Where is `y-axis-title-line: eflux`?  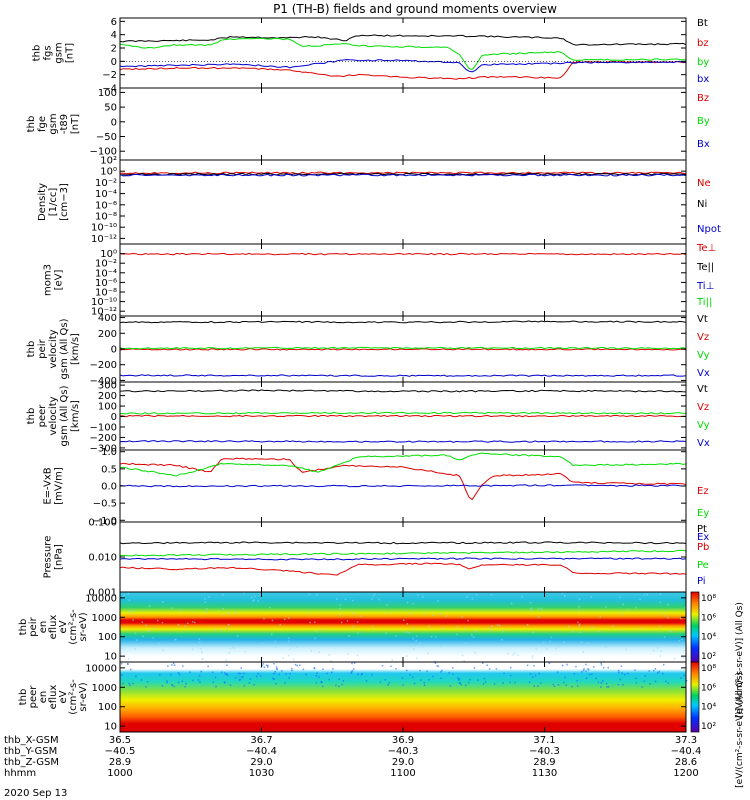 y-axis-title-line: eflux is located at coordinates (53, 697).